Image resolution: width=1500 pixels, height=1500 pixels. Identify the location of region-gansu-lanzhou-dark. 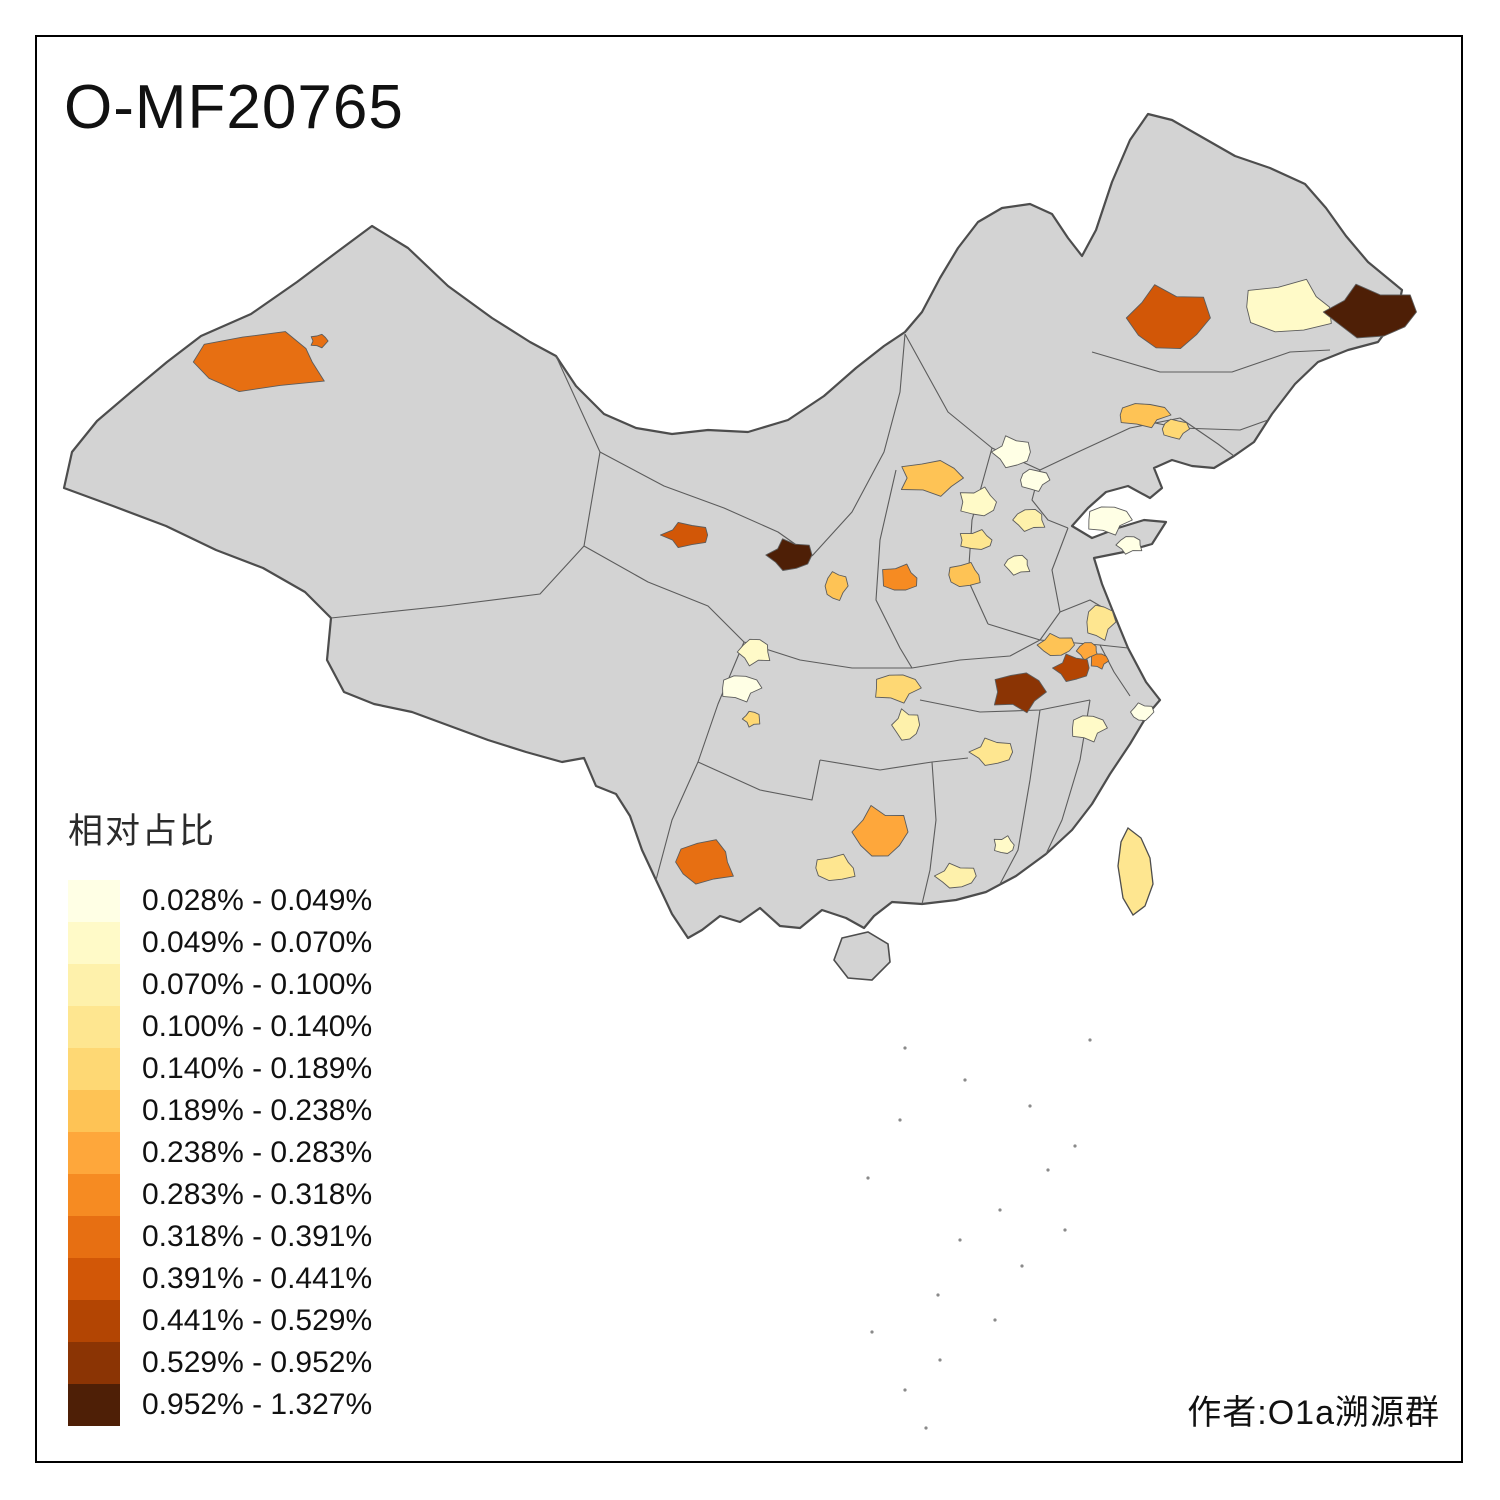
(789, 554).